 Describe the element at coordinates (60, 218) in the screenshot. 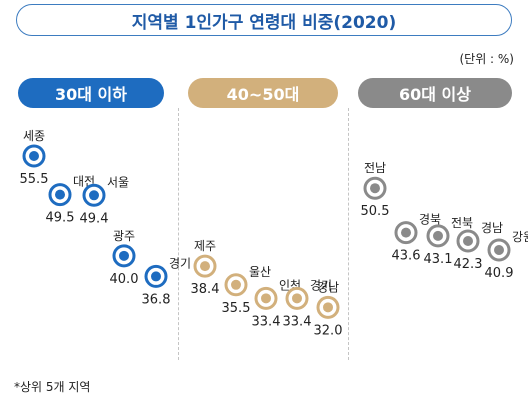

I see `value-label: 49.5` at that location.